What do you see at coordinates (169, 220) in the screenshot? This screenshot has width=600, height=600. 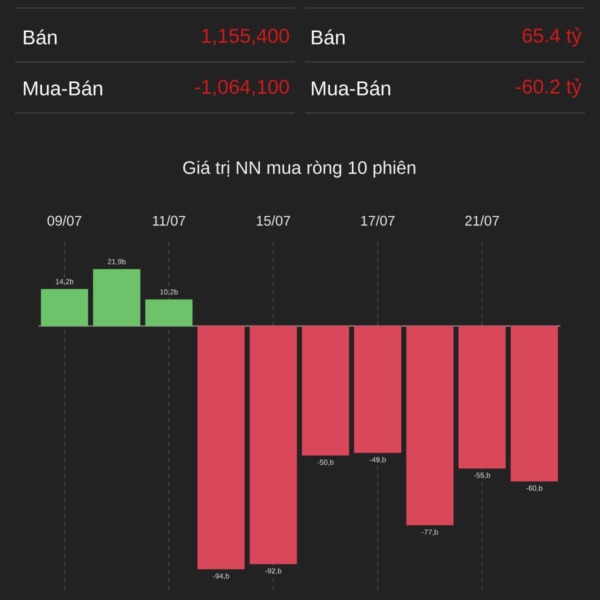 I see `x-tick-label: 11/07` at bounding box center [169, 220].